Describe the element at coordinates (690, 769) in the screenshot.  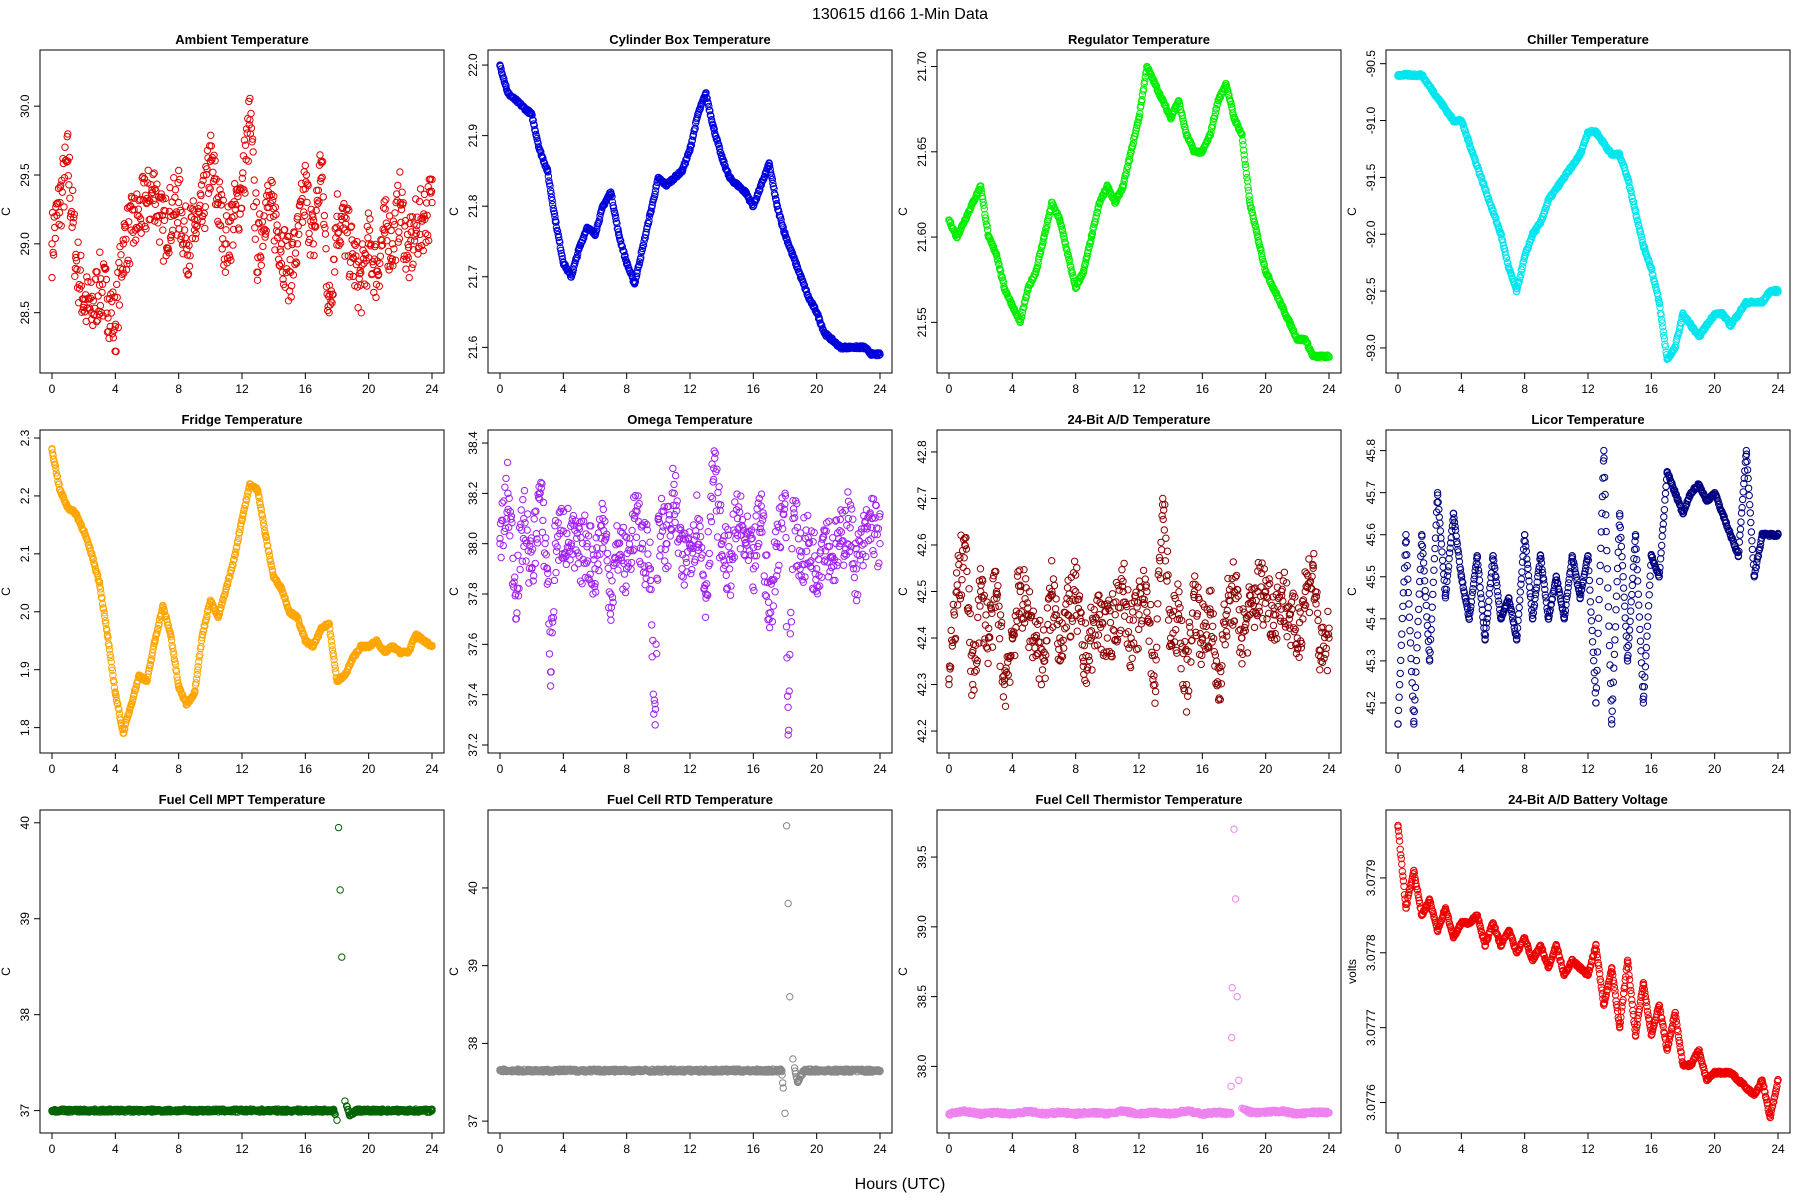
I see `x-tick-label: 12` at that location.